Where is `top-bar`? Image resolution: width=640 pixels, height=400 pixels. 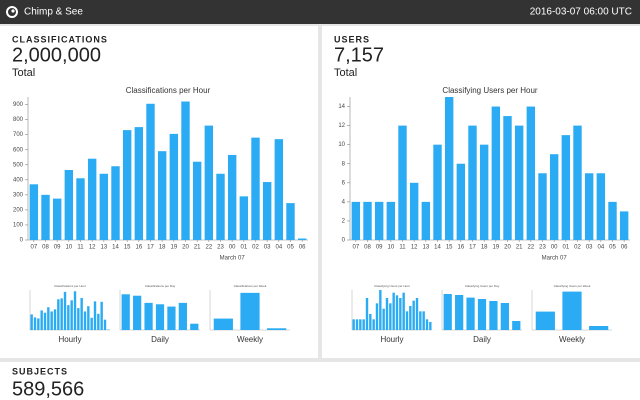
top-bar is located at coordinates (320, 12).